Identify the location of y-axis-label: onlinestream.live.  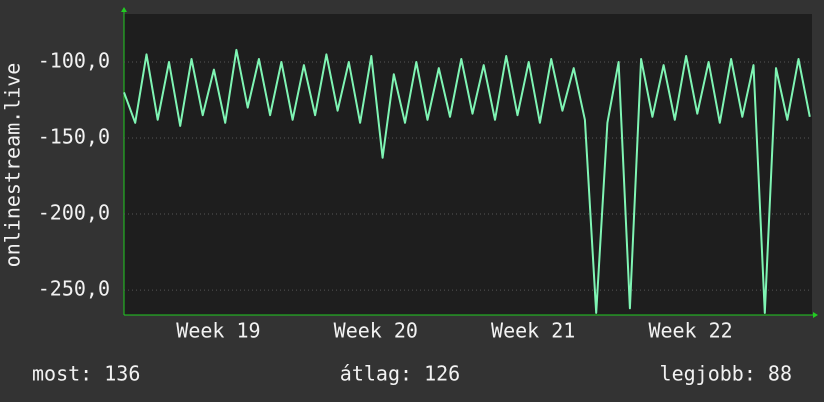
(13, 165).